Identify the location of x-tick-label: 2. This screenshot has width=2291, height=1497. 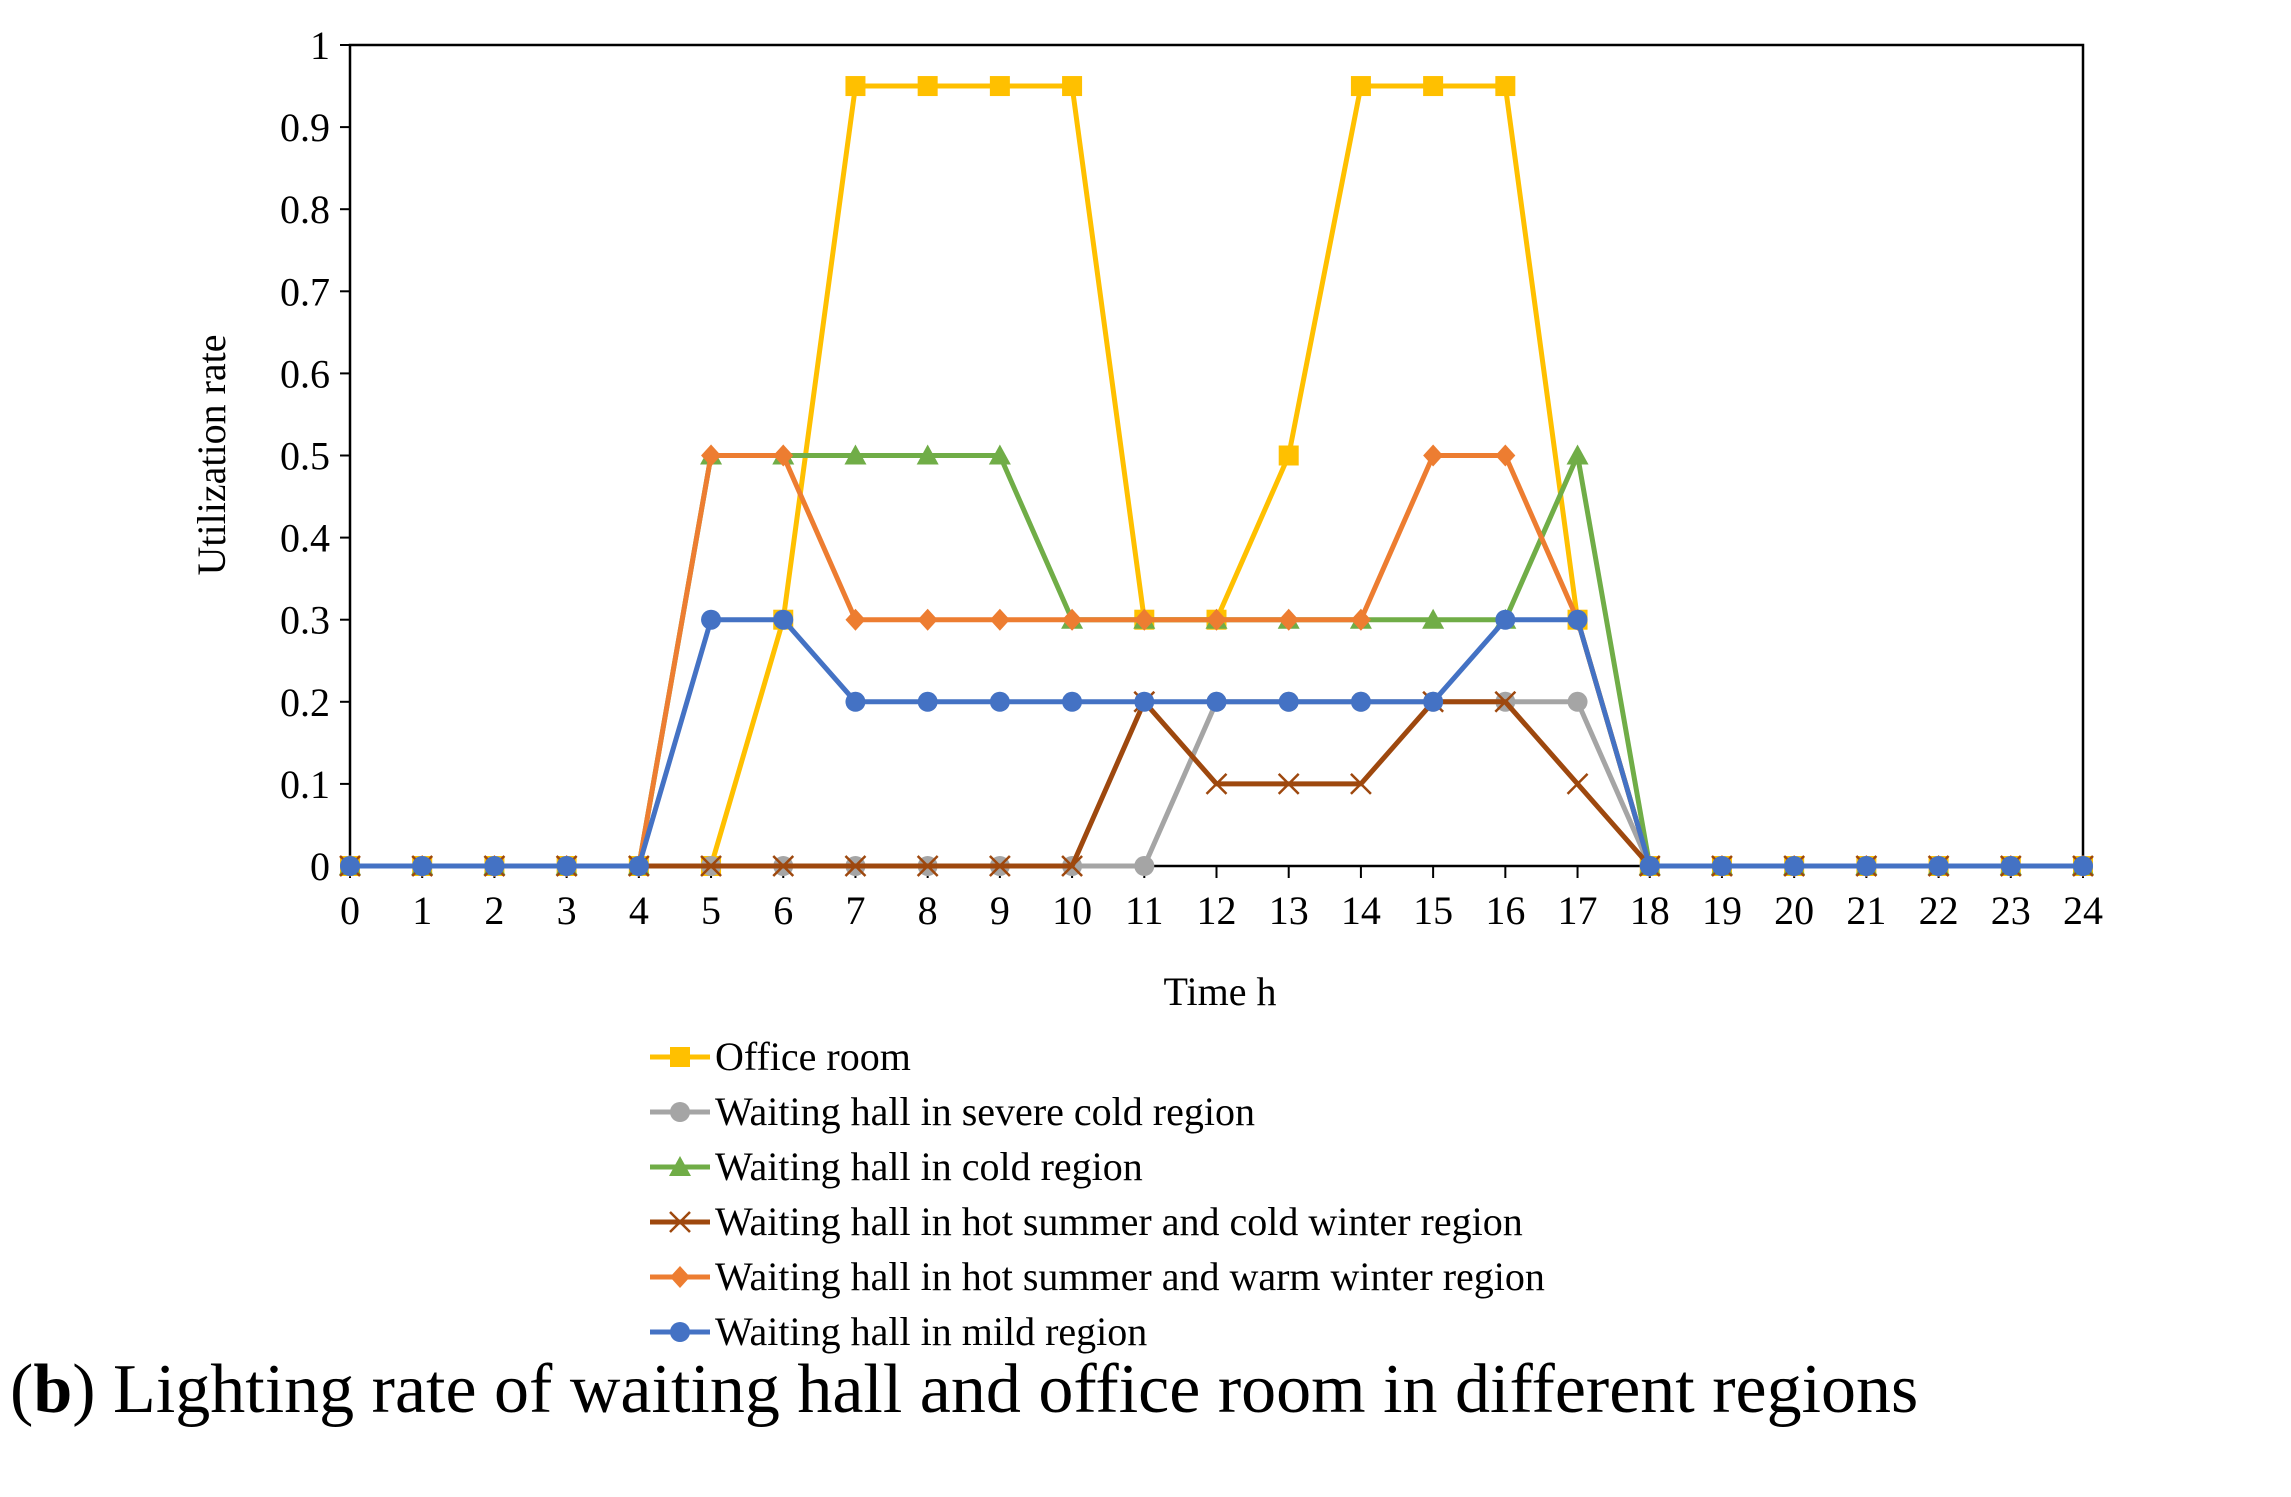
(494, 910).